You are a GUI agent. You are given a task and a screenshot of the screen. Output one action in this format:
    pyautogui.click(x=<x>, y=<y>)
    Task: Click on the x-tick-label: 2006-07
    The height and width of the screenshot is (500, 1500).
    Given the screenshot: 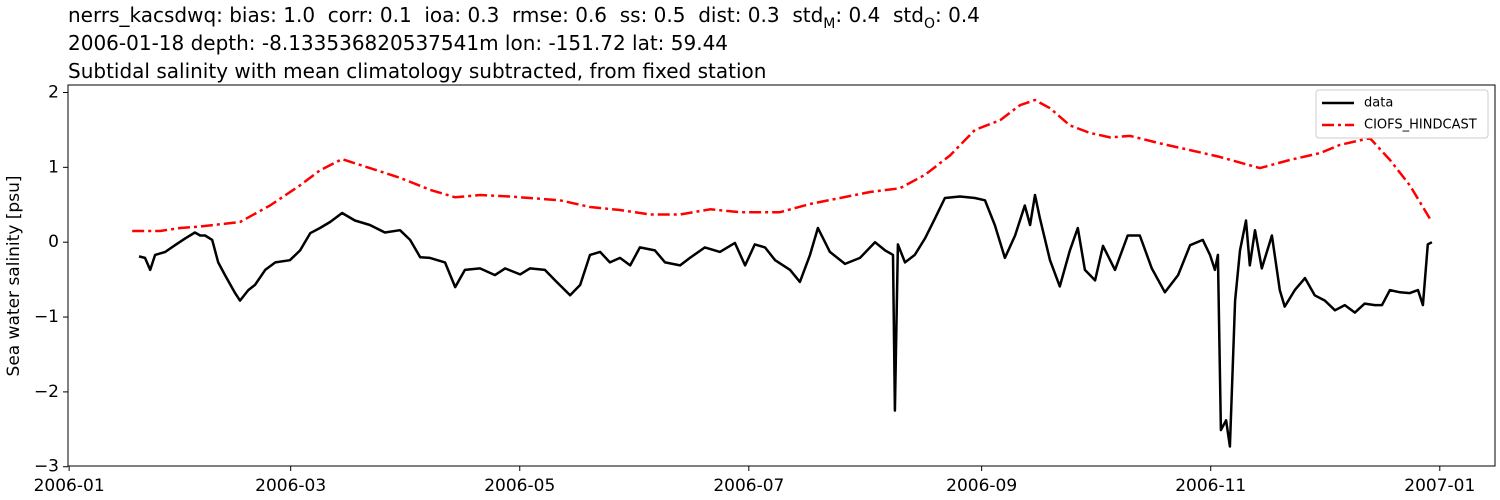 What is the action you would take?
    pyautogui.click(x=748, y=486)
    